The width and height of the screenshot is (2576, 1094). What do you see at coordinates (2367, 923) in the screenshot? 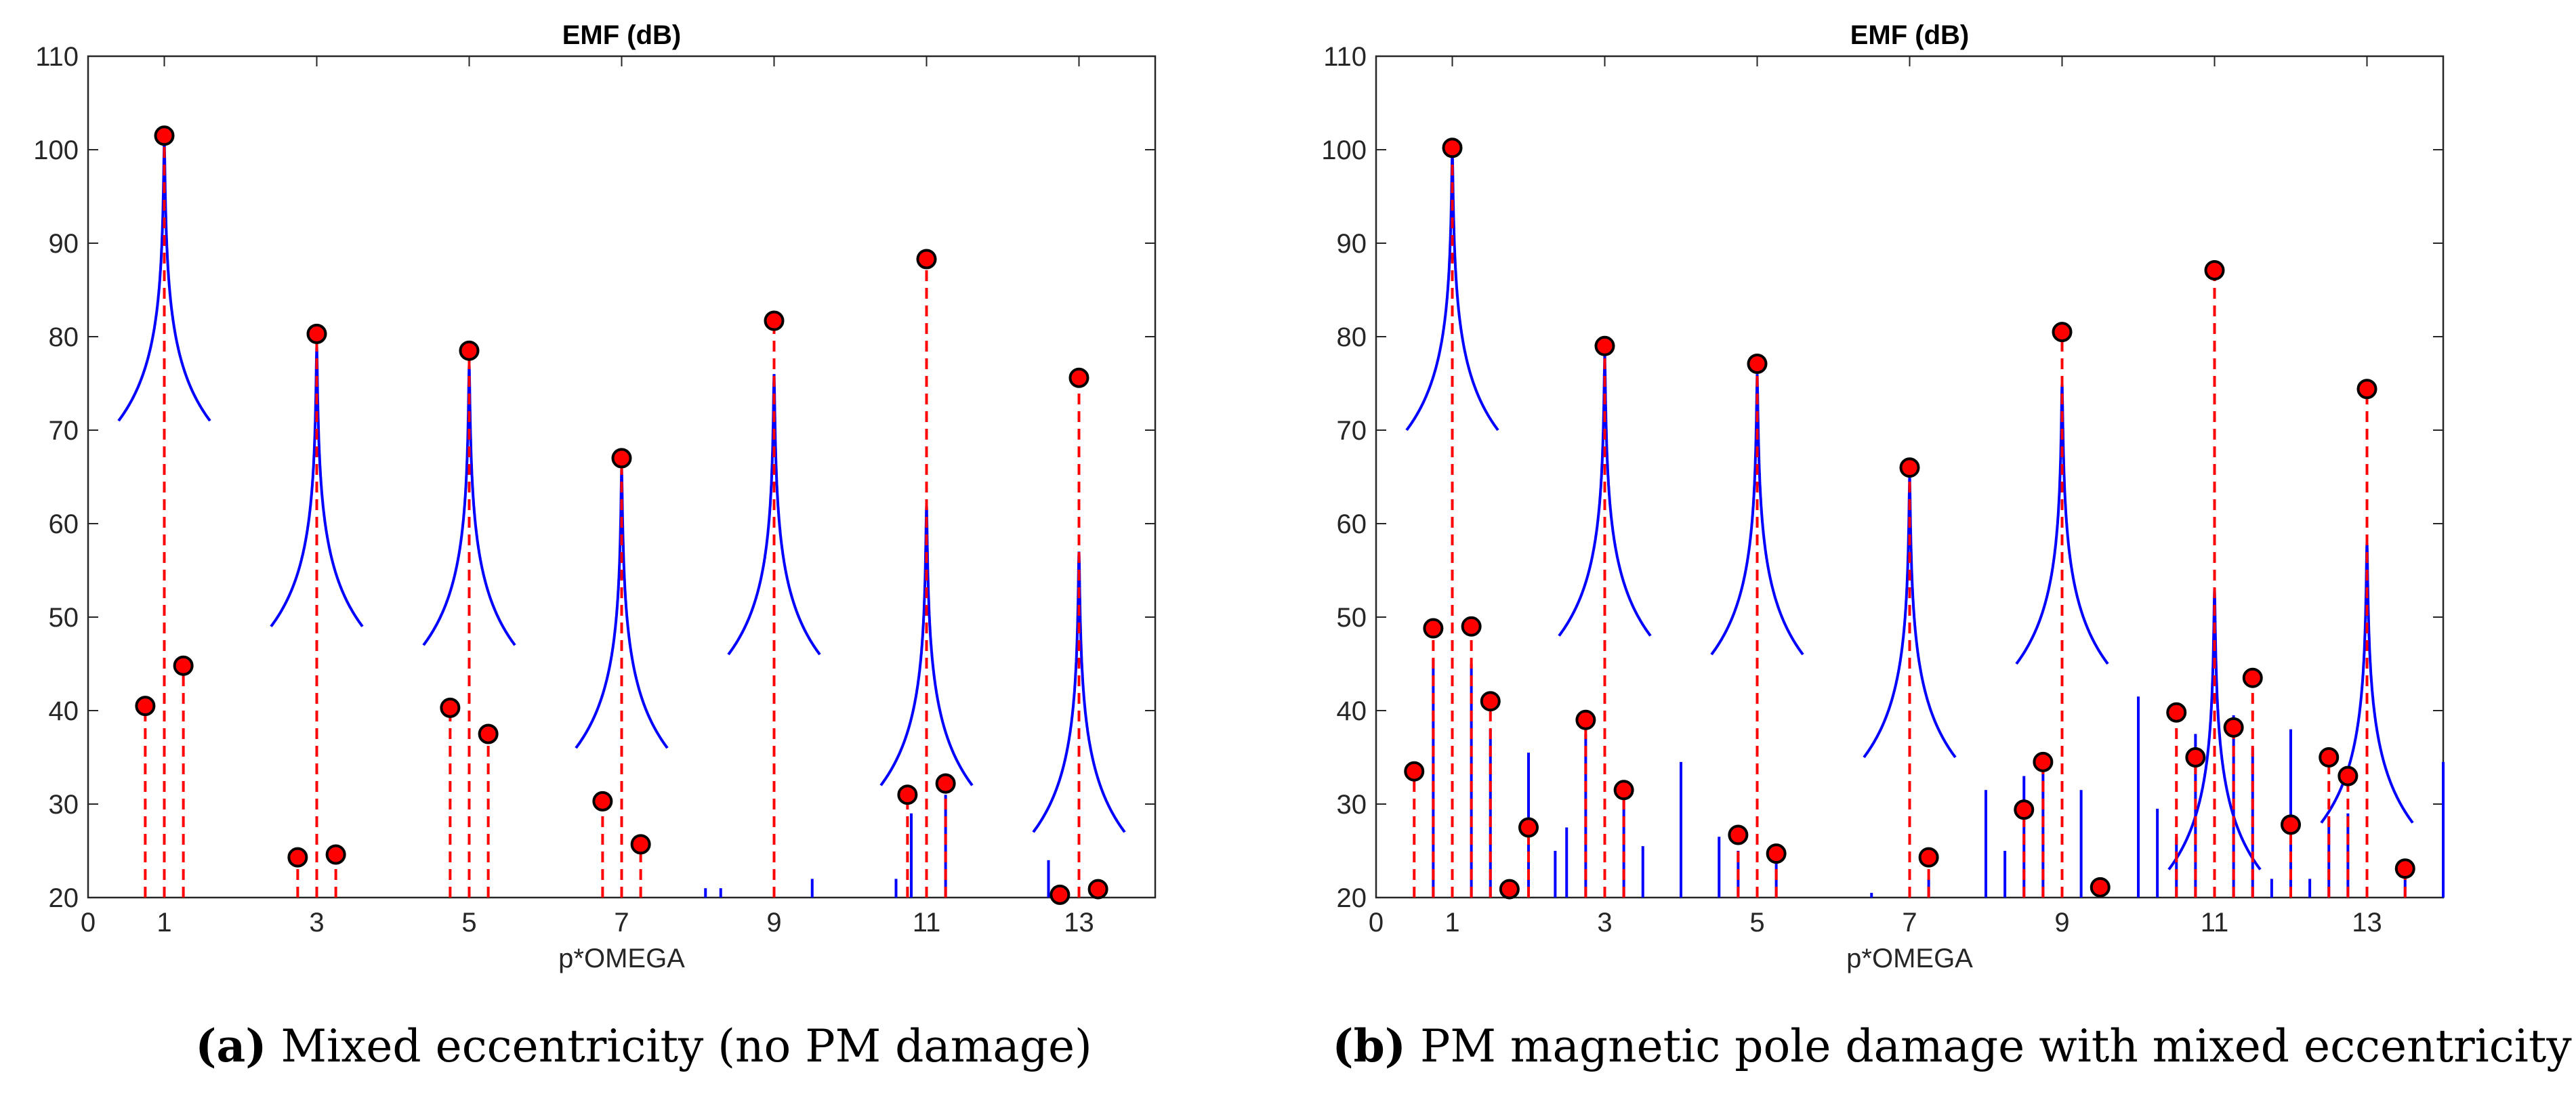
I see `x-tick-label: 13` at bounding box center [2367, 923].